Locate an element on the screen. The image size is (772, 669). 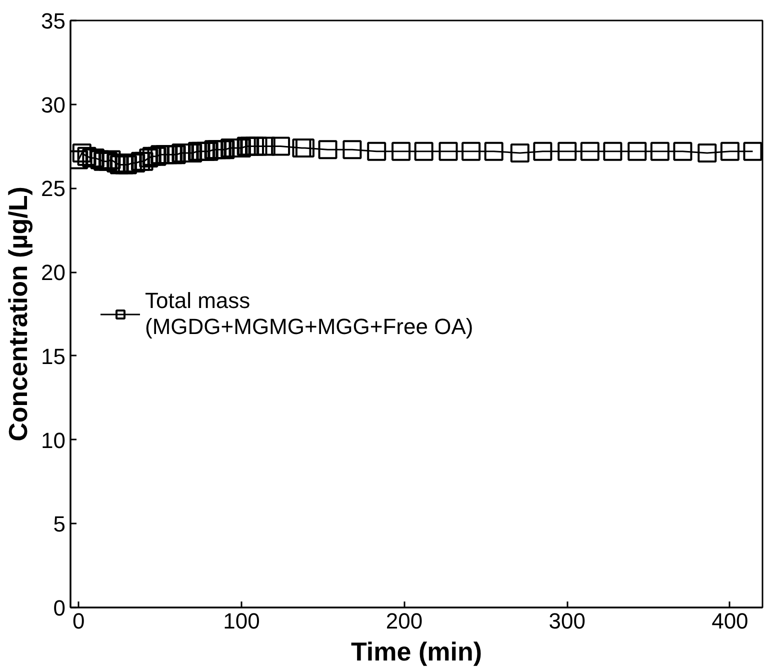
x-tick-label: 400 is located at coordinates (730, 621).